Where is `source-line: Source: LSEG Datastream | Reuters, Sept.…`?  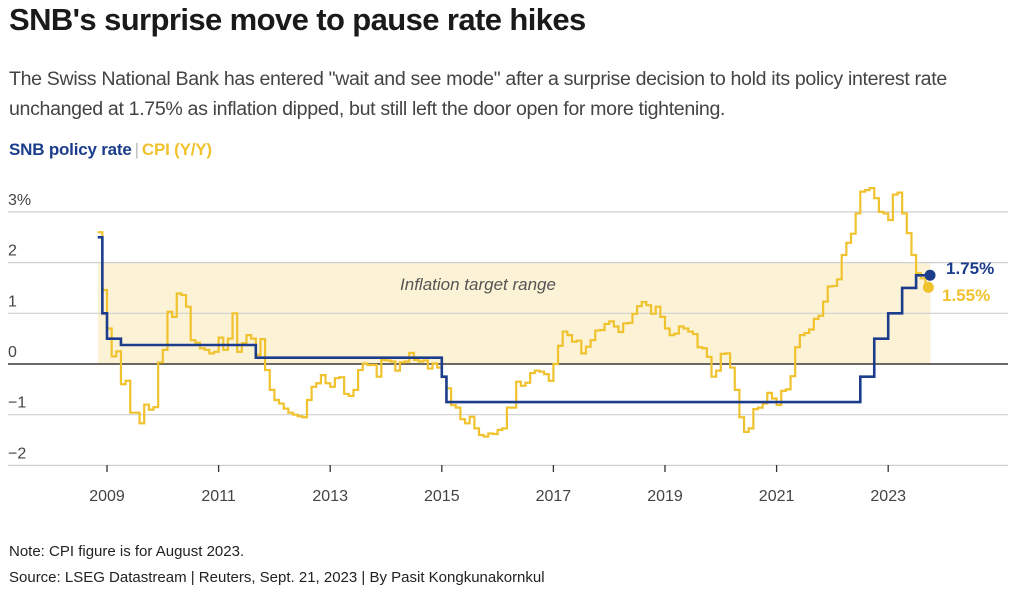
source-line: Source: LSEG Datastream | Reuters, Sept.… is located at coordinates (277, 577).